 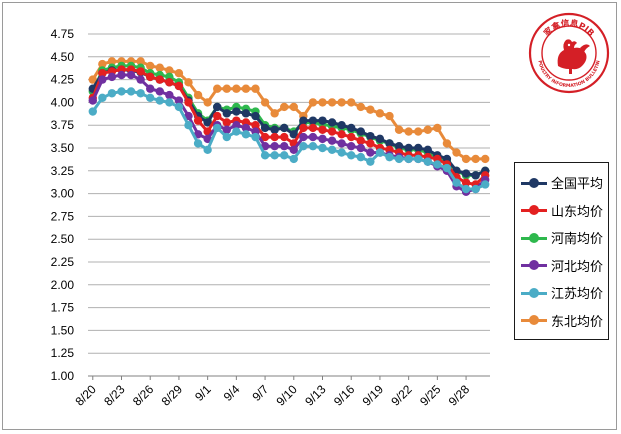 What do you see at coordinates (63, 194) in the screenshot?
I see `y-tick-label: 3.00` at bounding box center [63, 194].